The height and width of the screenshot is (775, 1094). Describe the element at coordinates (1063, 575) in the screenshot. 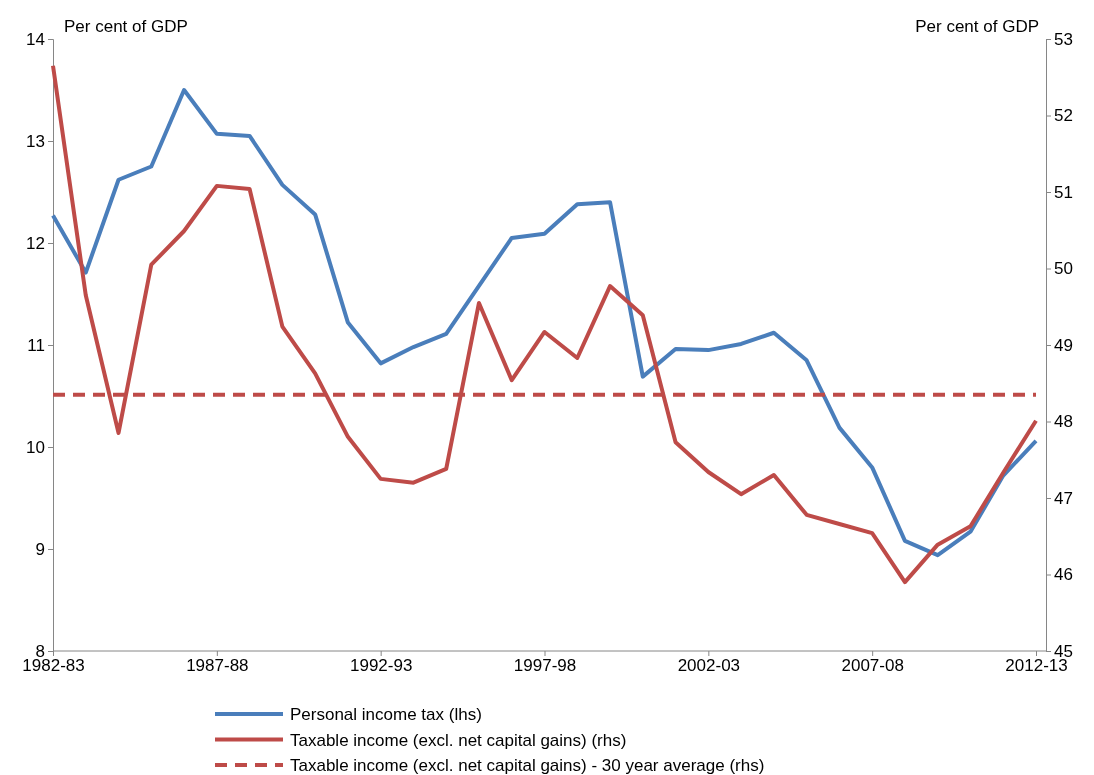

I see `y2-tick-label: 46` at that location.